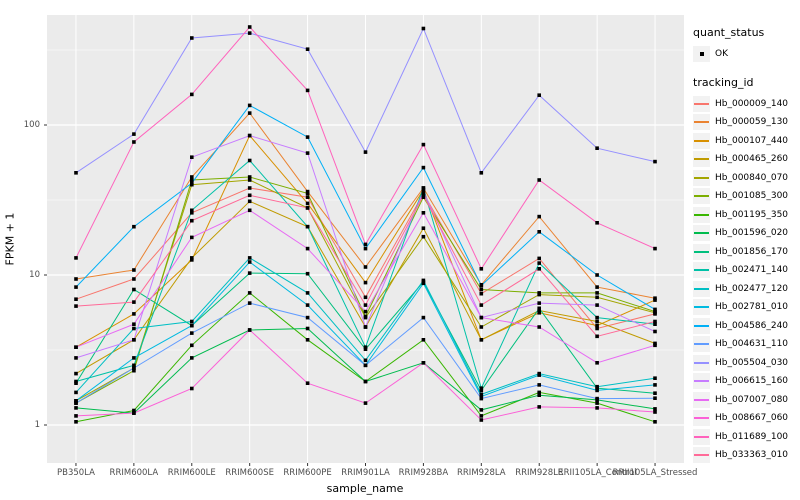 The image size is (800, 500). I want to click on legend-item-Hb_004586_240: Hb_004586_240, so click(746, 326).